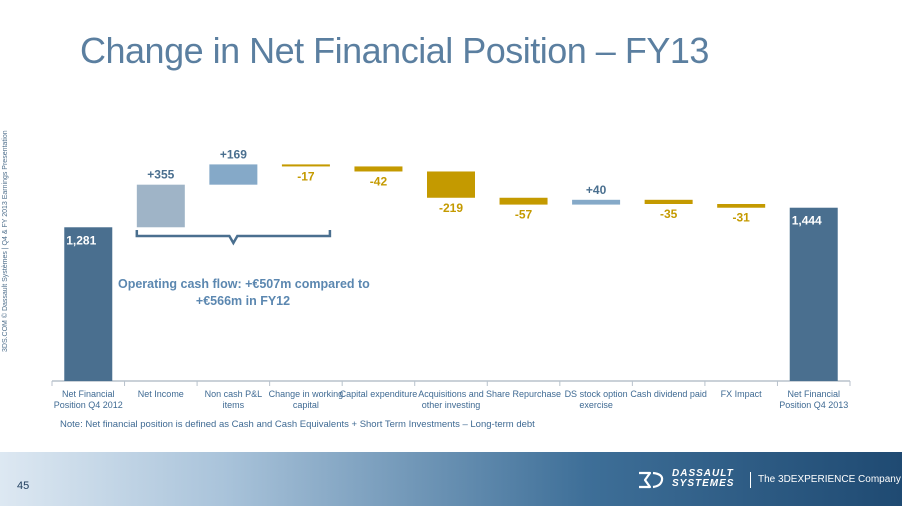 This screenshot has width=902, height=506. I want to click on category-label-6: Share Repurchase, so click(523, 394).